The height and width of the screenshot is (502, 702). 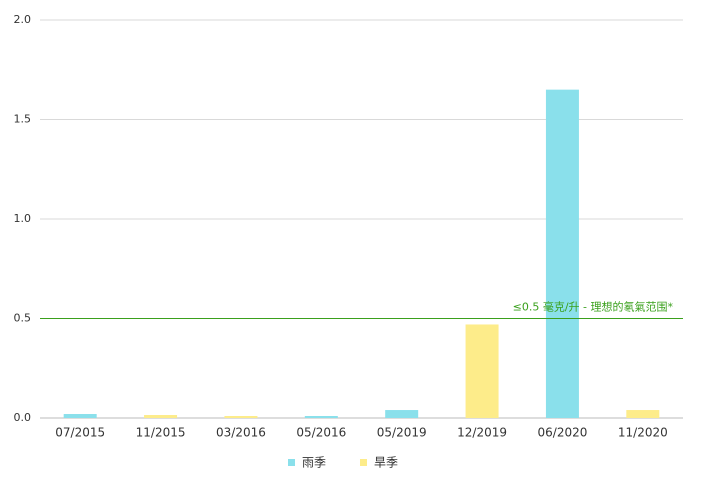 What do you see at coordinates (23, 19) in the screenshot?
I see `y-tick-label: 2.0` at bounding box center [23, 19].